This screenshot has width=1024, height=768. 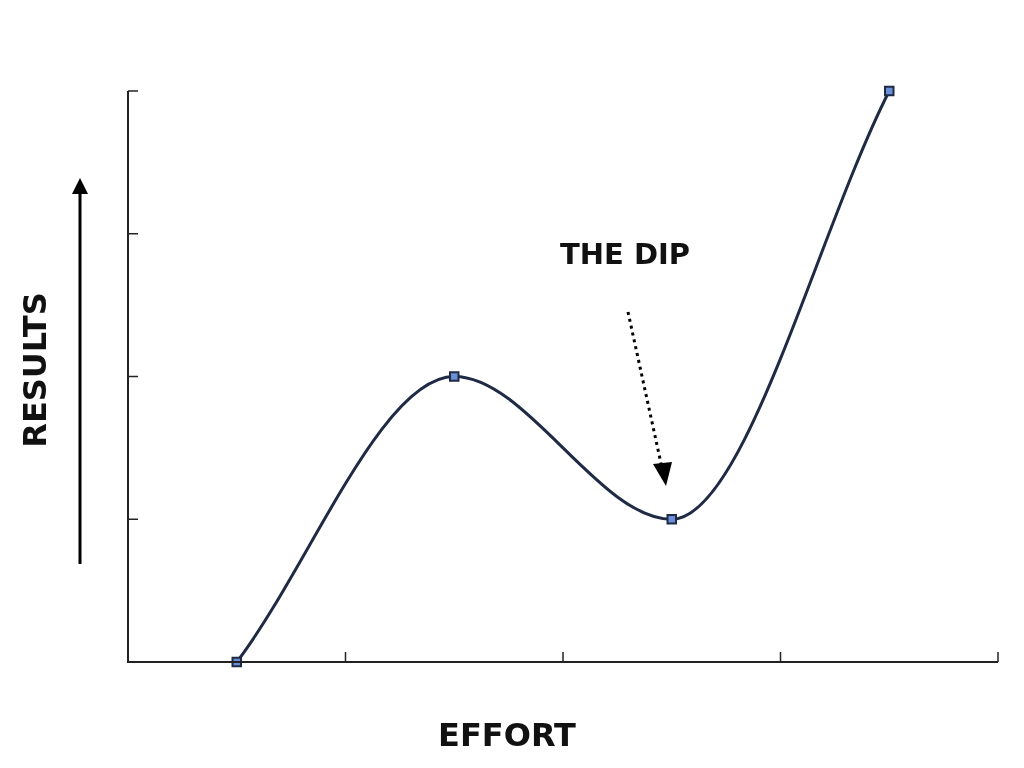 I want to click on y-axis-title: RESULTS, so click(x=35, y=370).